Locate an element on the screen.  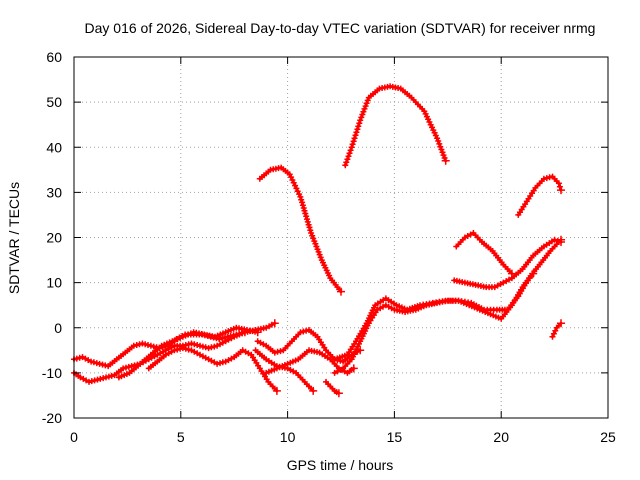
y-tick-label: 10 is located at coordinates (54, 283).